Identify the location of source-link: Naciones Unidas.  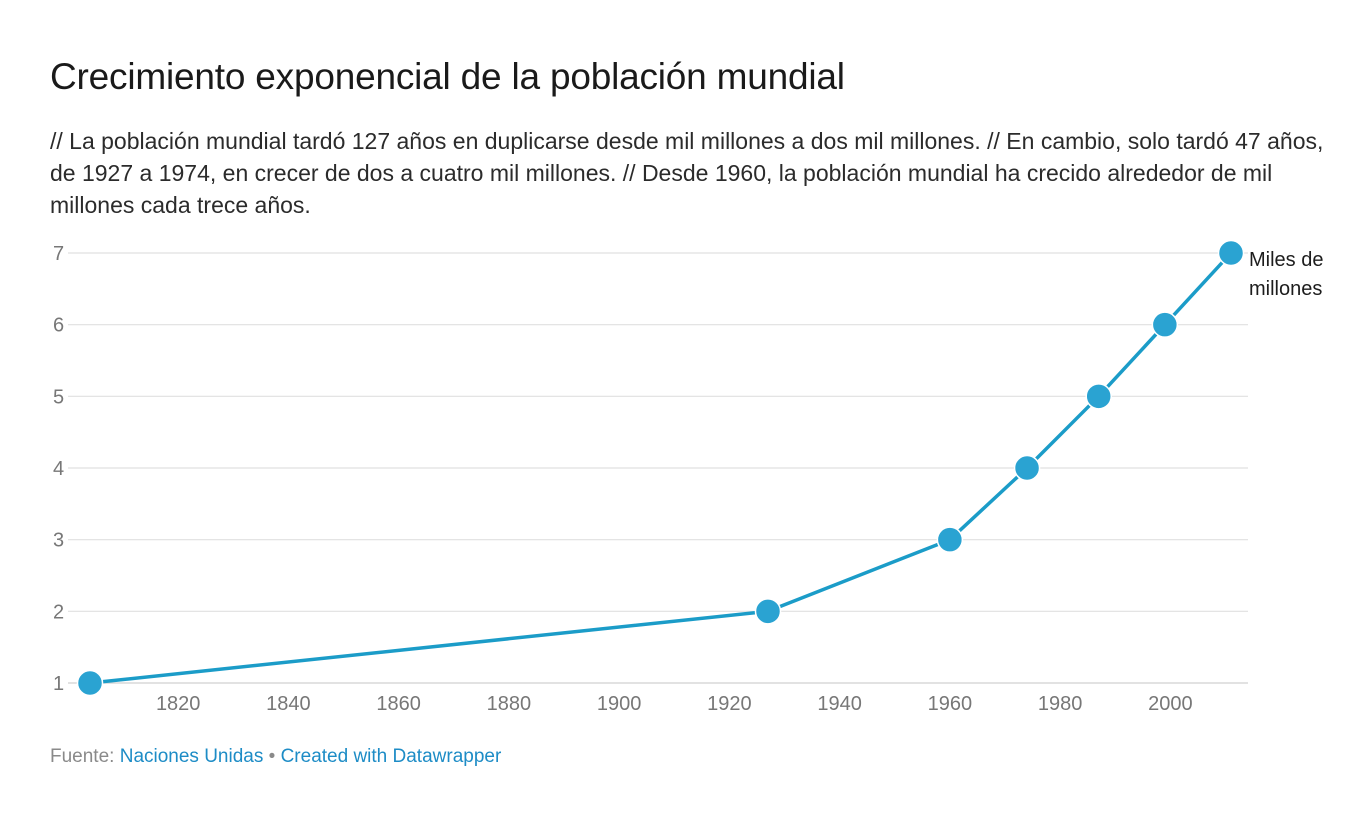
(191, 756).